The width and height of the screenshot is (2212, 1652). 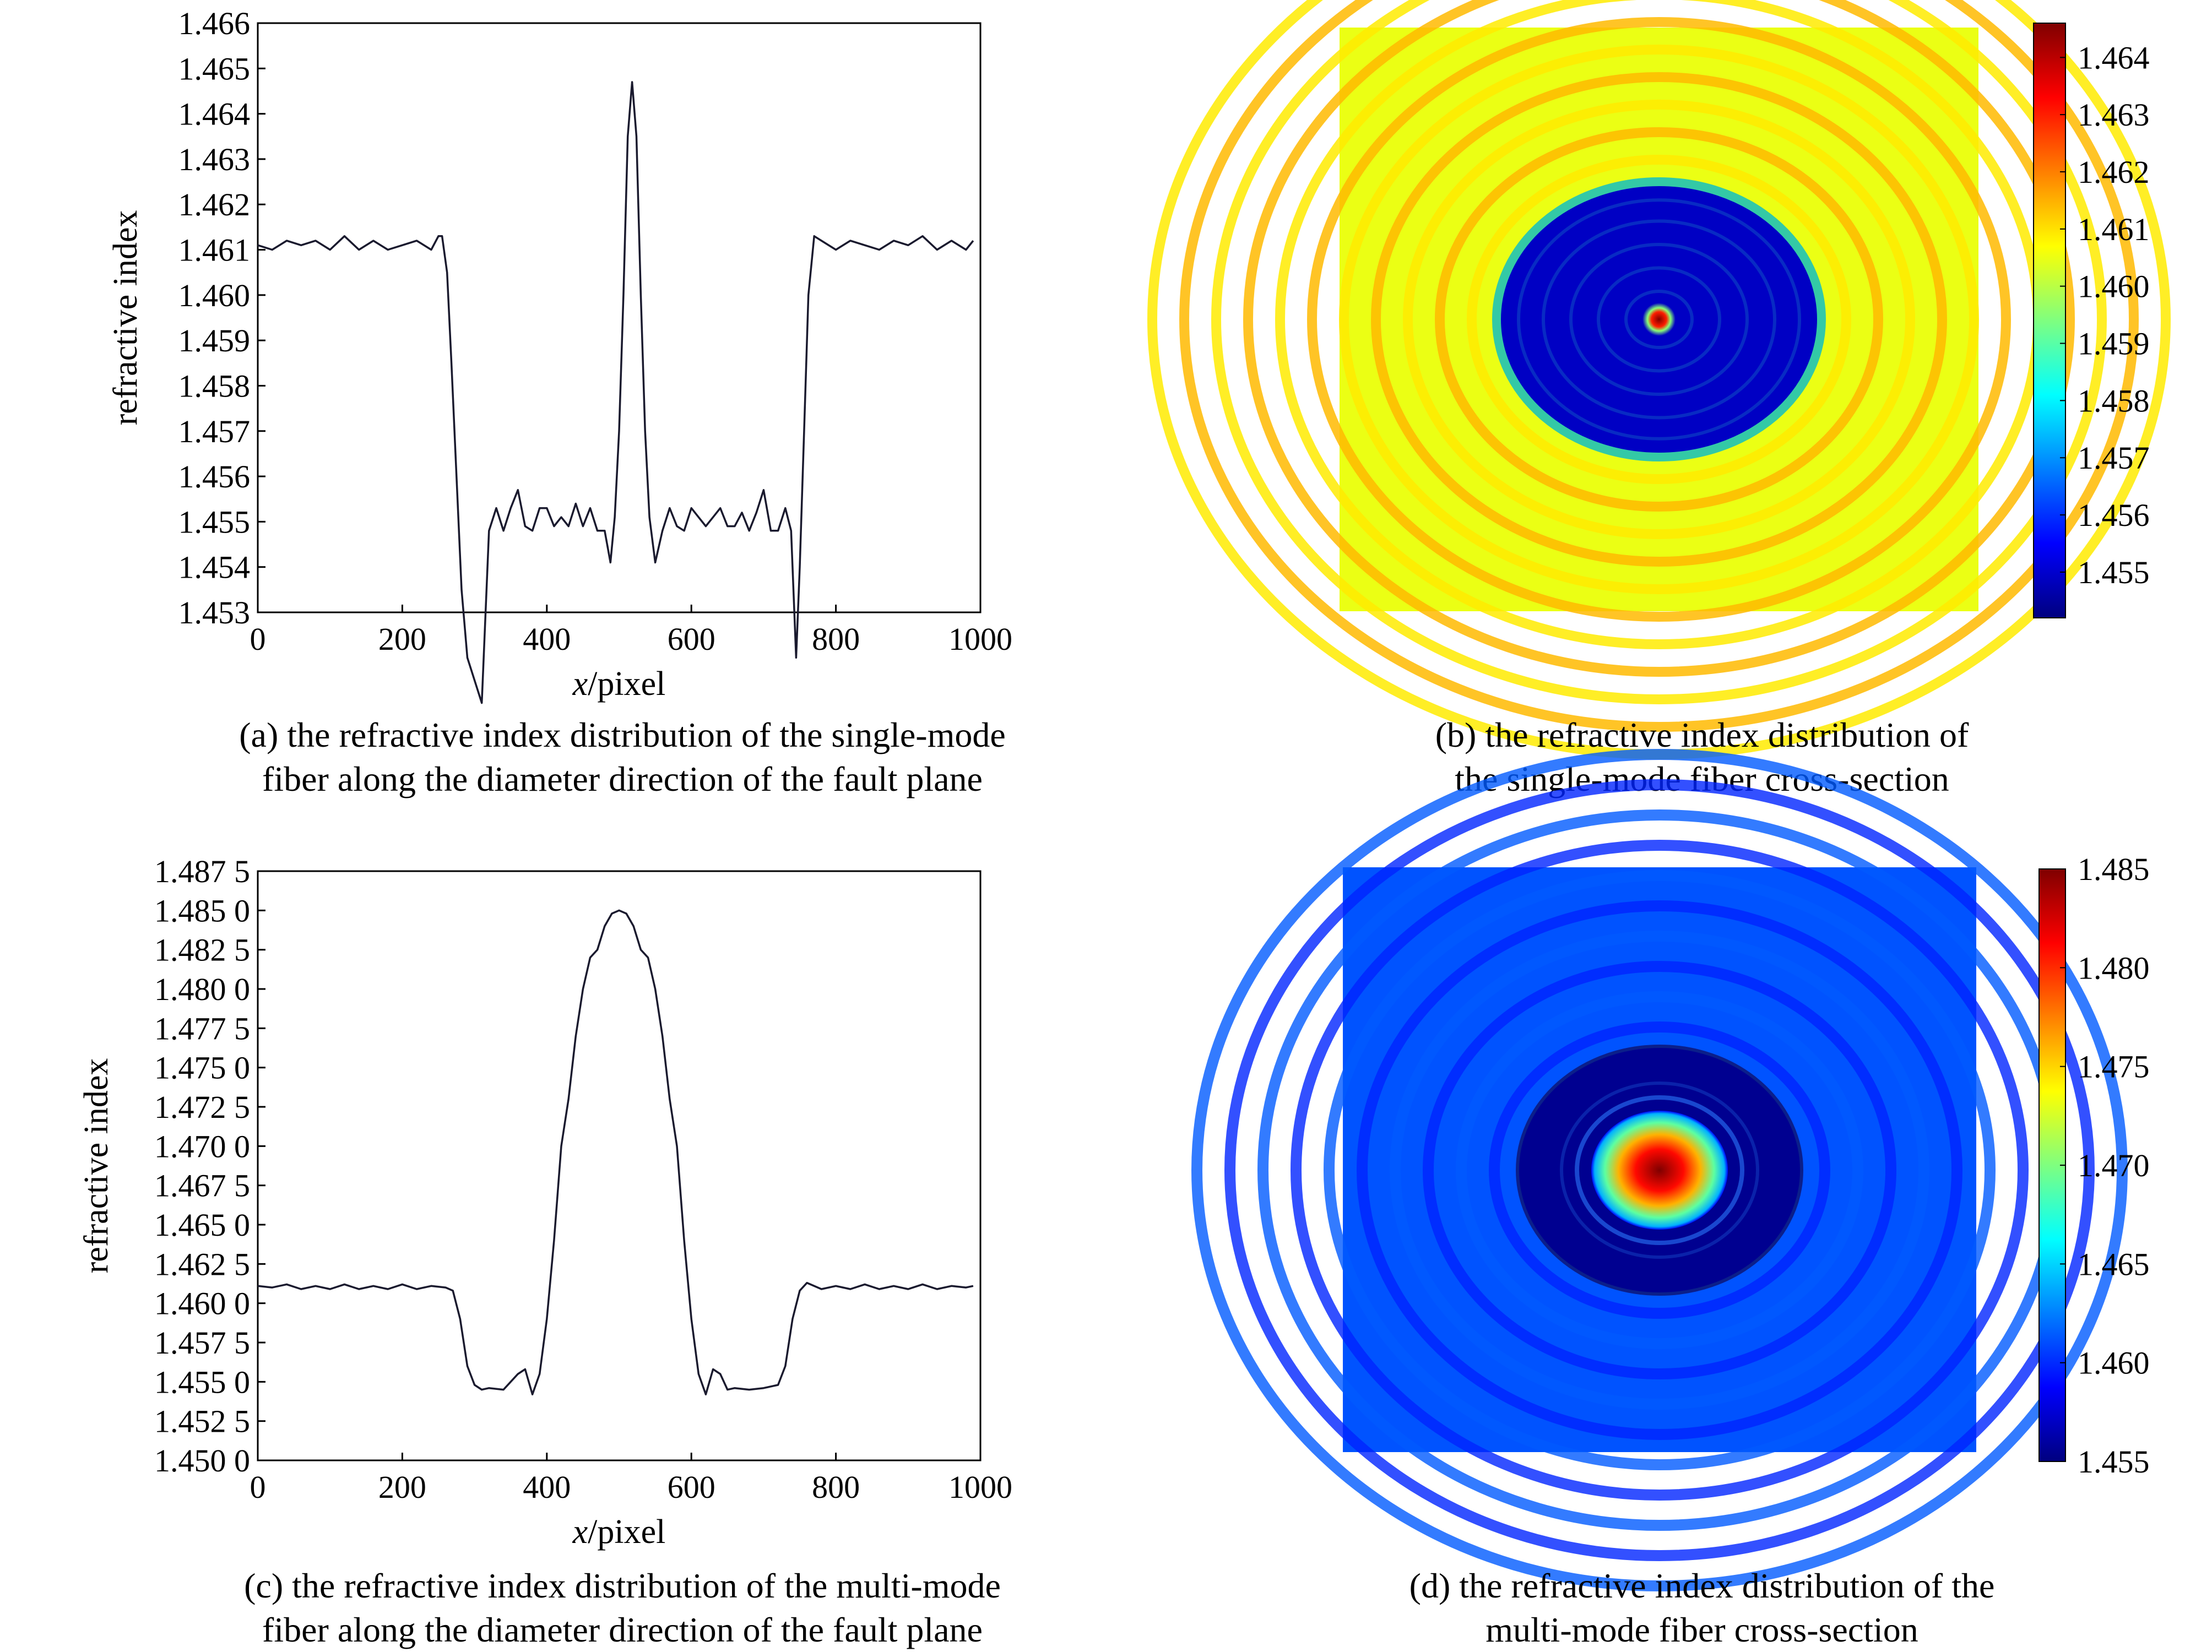 What do you see at coordinates (202, 1382) in the screenshot?
I see `y-tick-label: 1.455 0` at bounding box center [202, 1382].